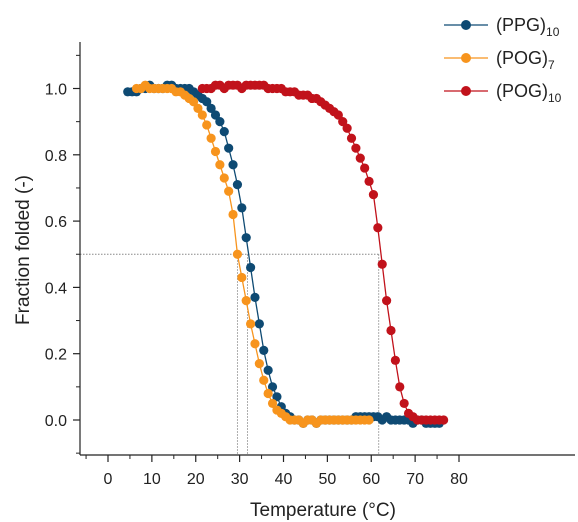 The image size is (578, 522). Describe the element at coordinates (23, 250) in the screenshot. I see `y-axis-title: Fraction folded (-)` at that location.